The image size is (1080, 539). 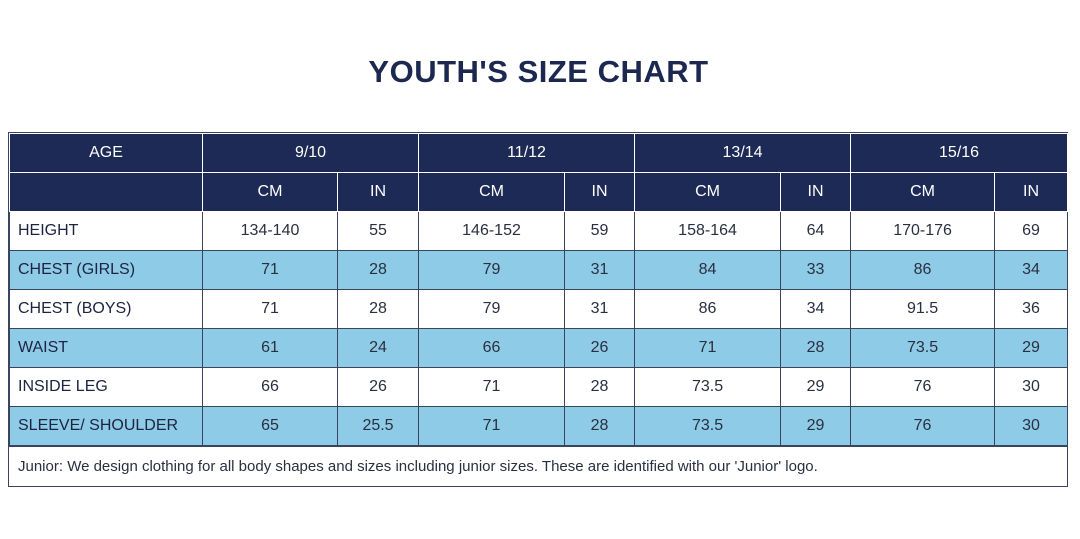 What do you see at coordinates (270, 348) in the screenshot?
I see `table-cell: 61` at bounding box center [270, 348].